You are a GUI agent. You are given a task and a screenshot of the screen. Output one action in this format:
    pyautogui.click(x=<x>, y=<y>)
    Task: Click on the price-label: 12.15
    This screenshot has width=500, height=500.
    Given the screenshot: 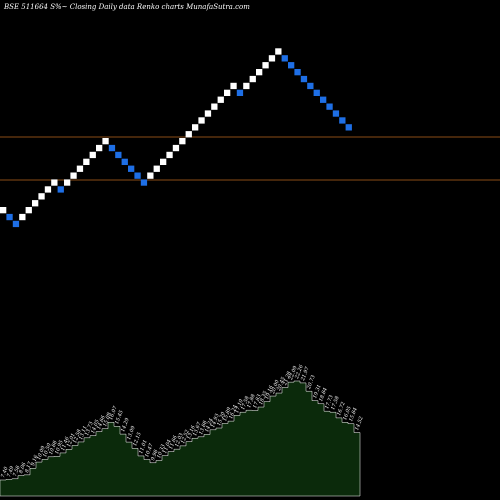 What is the action you would take?
    pyautogui.click(x=137, y=440)
    